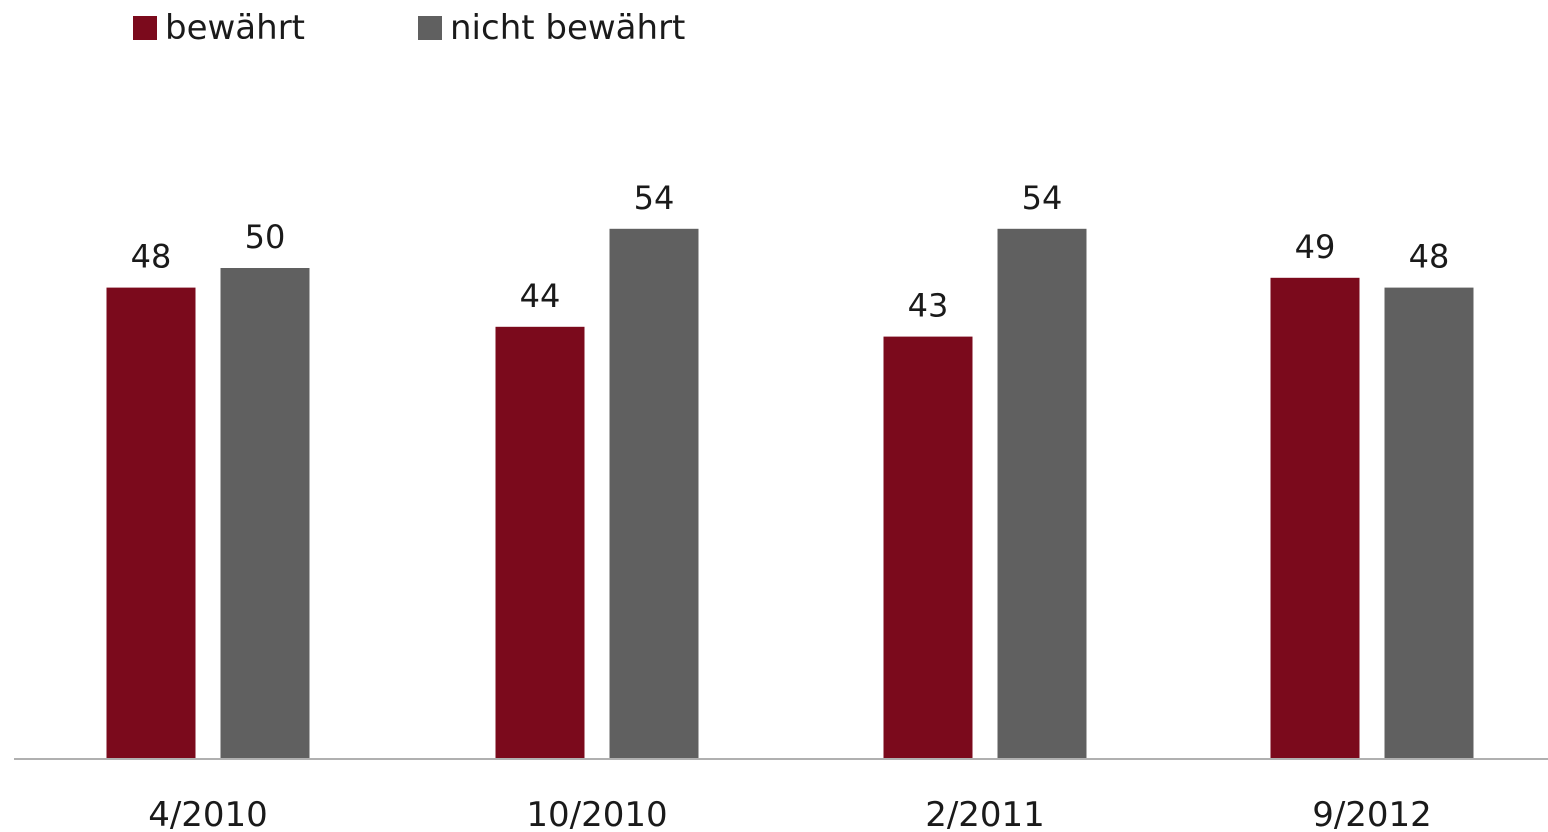 This screenshot has width=1548, height=832. I want to click on legend-item-bewaehrt: bewährt, so click(275, 28).